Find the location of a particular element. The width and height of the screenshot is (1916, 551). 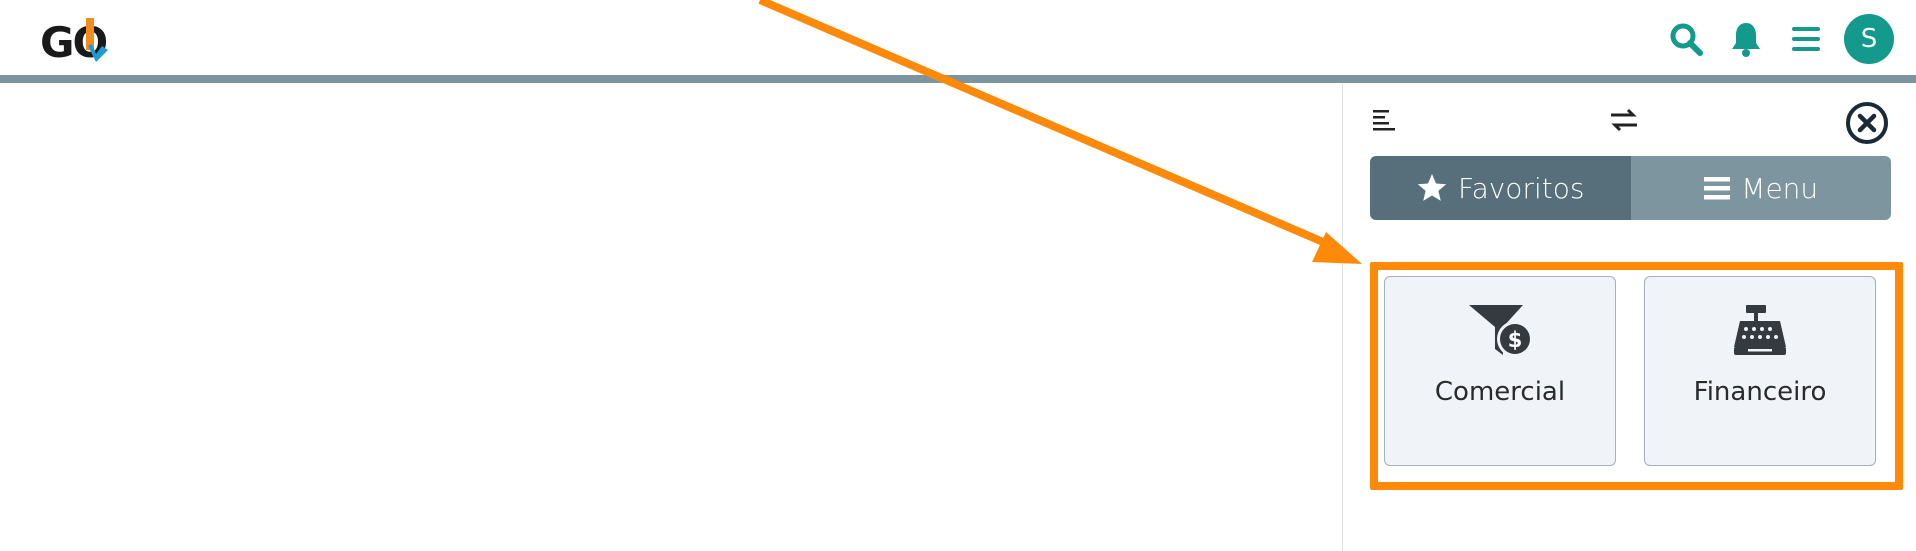

tab-favoritos-label: Favoritos is located at coordinates (1521, 188).